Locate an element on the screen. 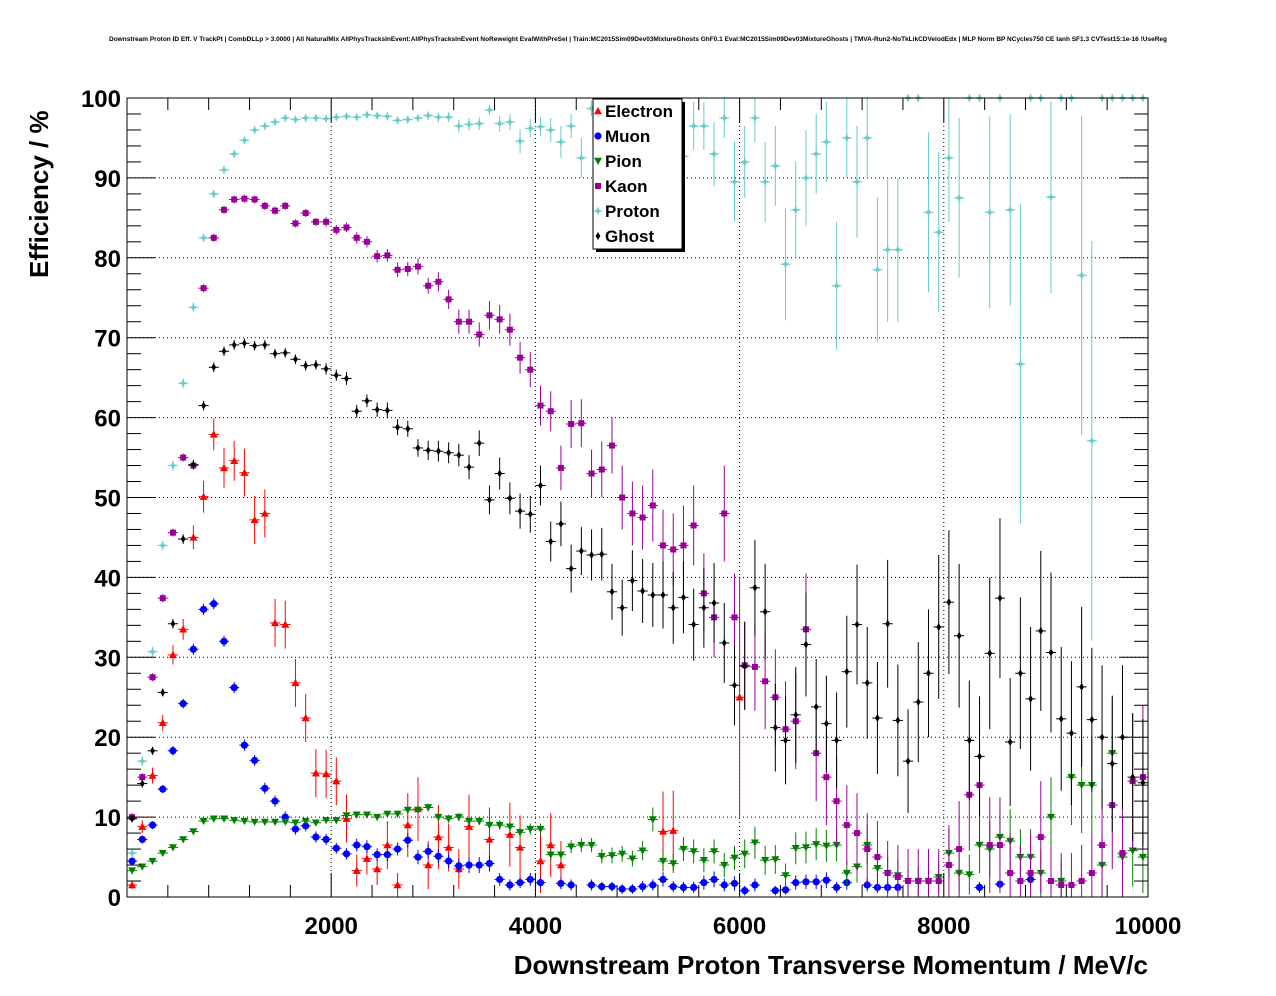 The image size is (1276, 996). legend-marker-pion is located at coordinates (598, 161).